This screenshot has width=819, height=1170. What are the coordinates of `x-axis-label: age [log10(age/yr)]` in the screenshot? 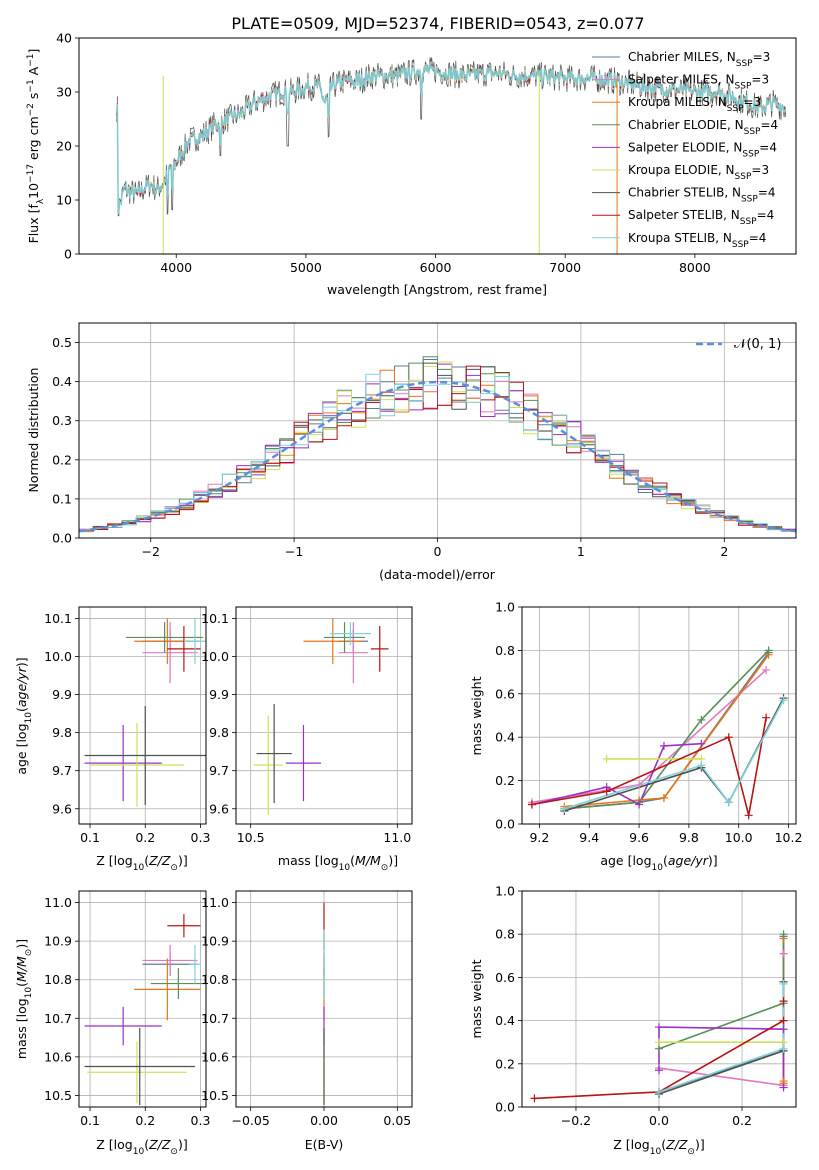 It's located at (658, 863).